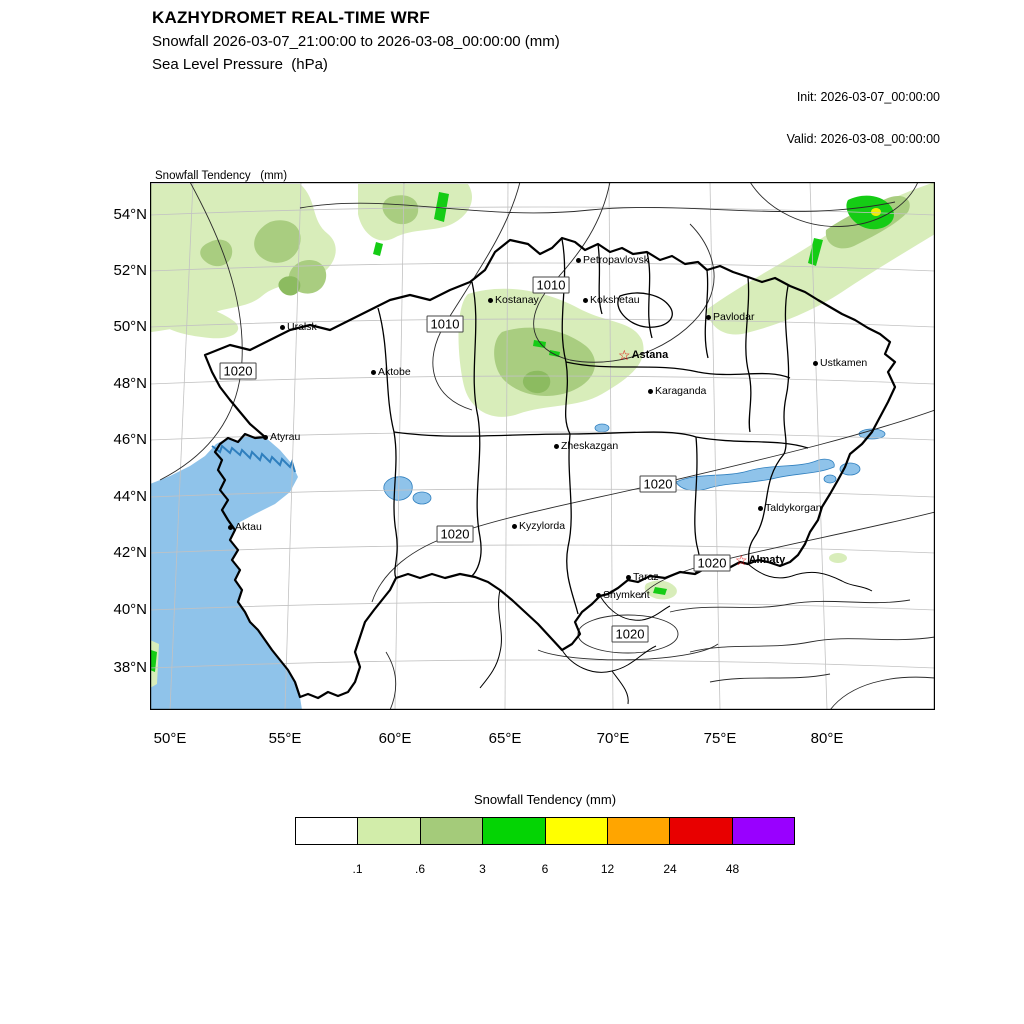 This screenshot has height=1024, width=1024. Describe the element at coordinates (357, 869) in the screenshot. I see `colorbar-tick-label: .1` at that location.